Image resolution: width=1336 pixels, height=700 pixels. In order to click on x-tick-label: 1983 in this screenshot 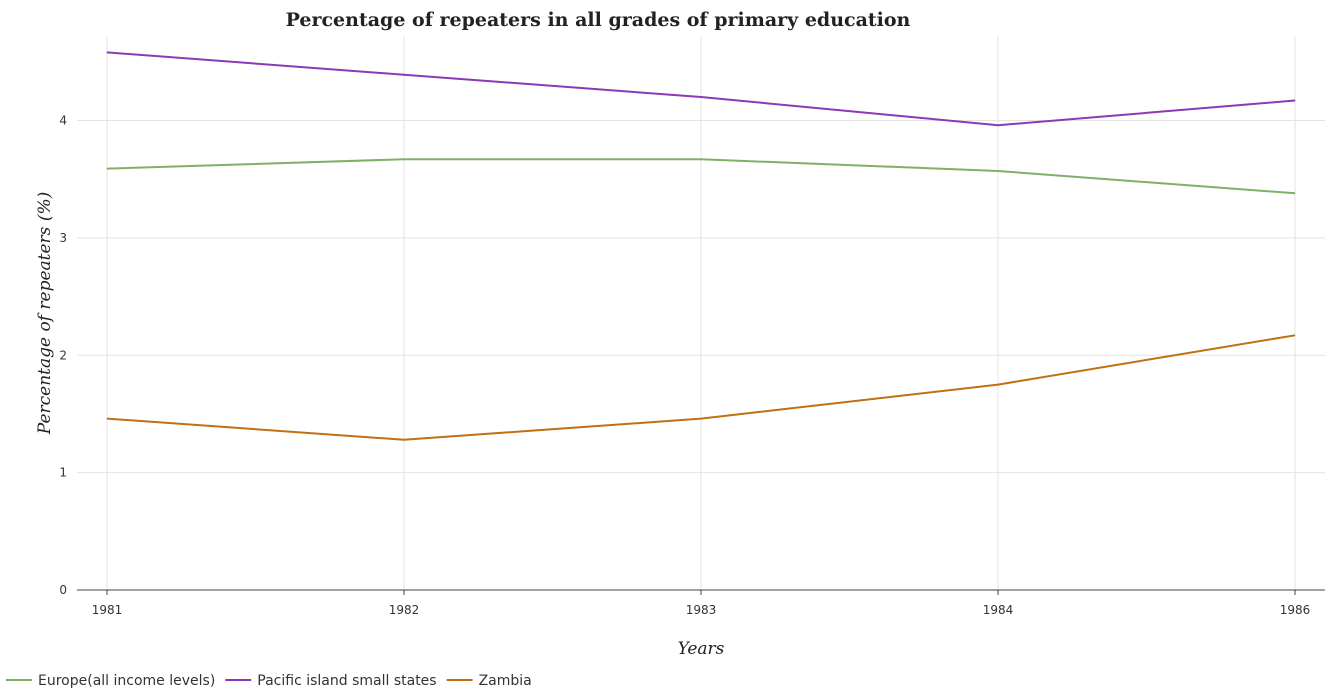, I will do `click(701, 610)`.